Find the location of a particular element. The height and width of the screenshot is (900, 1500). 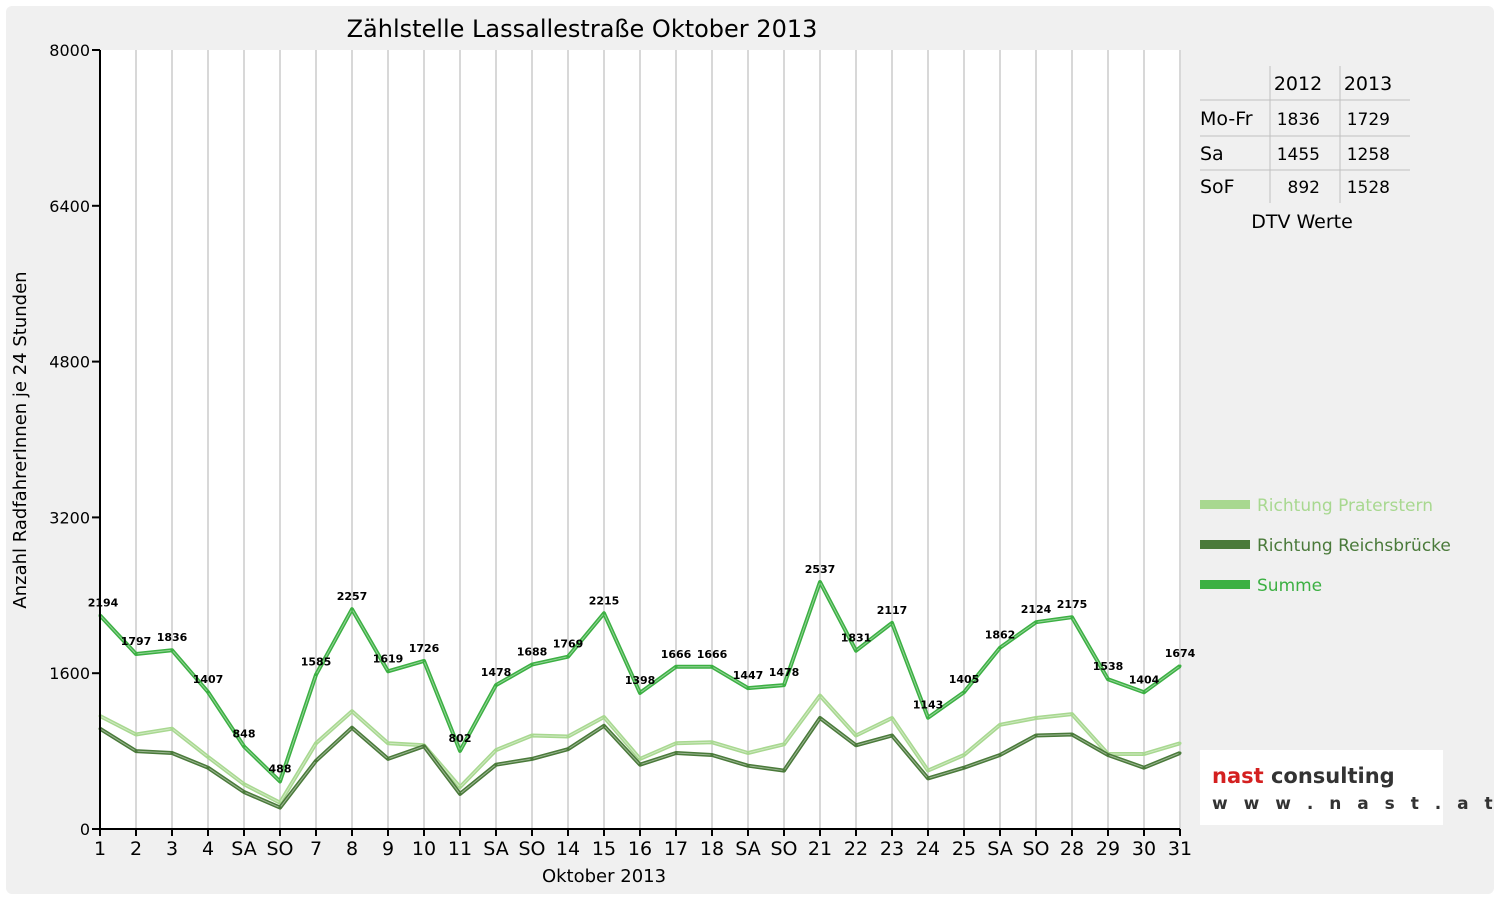

x-tick-label: 25 is located at coordinates (964, 849).